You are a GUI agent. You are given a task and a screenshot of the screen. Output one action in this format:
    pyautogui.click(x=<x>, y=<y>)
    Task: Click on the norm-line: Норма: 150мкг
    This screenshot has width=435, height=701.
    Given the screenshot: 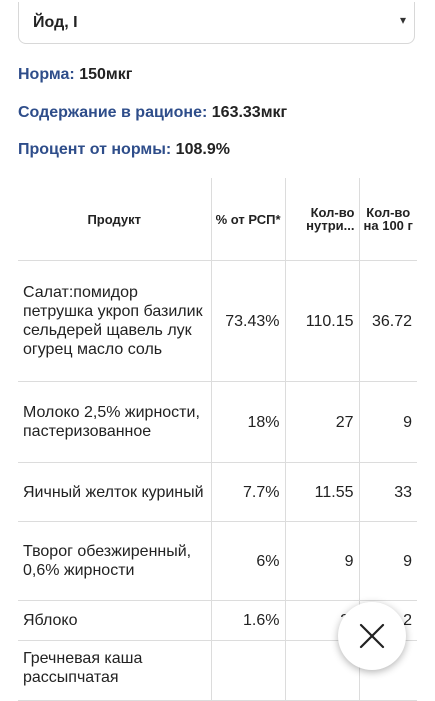 What is the action you would take?
    pyautogui.click(x=75, y=75)
    